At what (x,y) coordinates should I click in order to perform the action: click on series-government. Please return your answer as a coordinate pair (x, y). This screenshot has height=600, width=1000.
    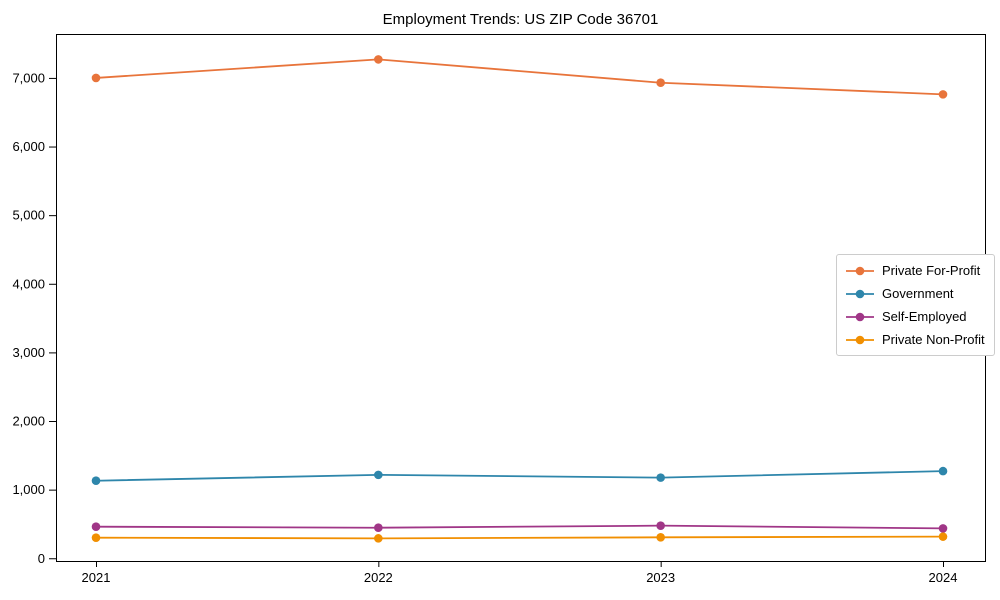
    Looking at the image, I should click on (519, 476).